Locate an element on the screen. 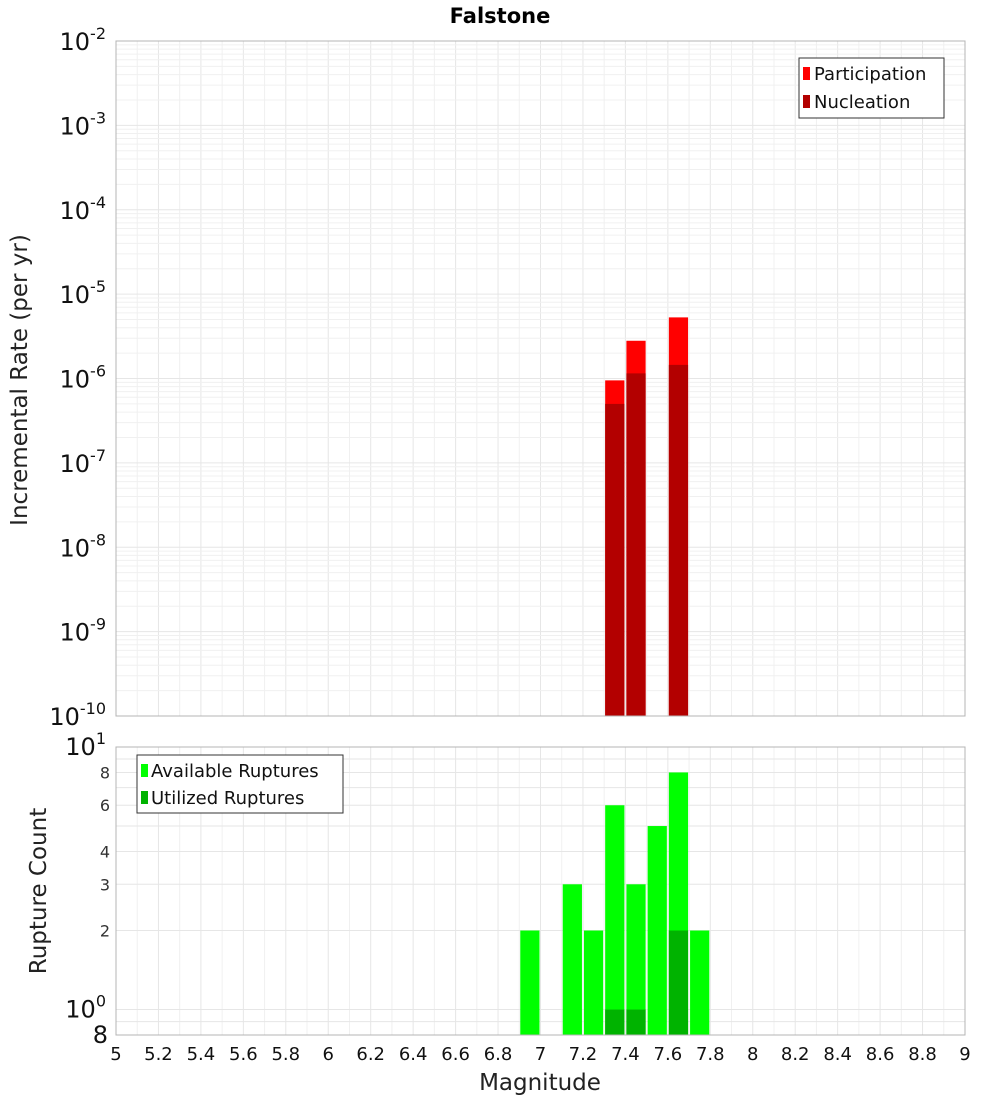  rate-y-tick-label: 10⁻⁷ is located at coordinates (83, 462).